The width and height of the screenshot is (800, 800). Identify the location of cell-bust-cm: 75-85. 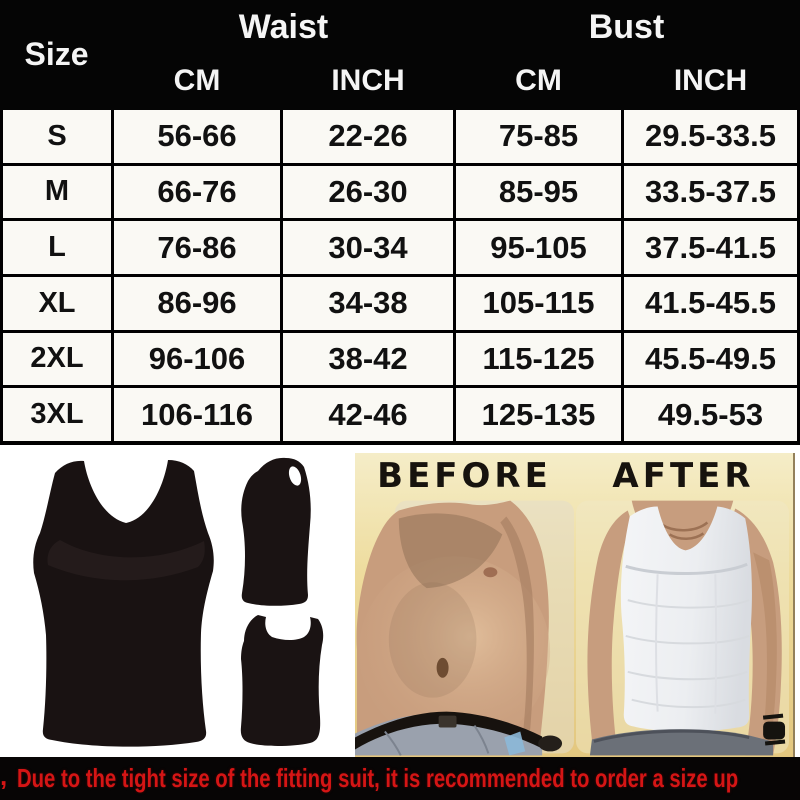
(538, 136).